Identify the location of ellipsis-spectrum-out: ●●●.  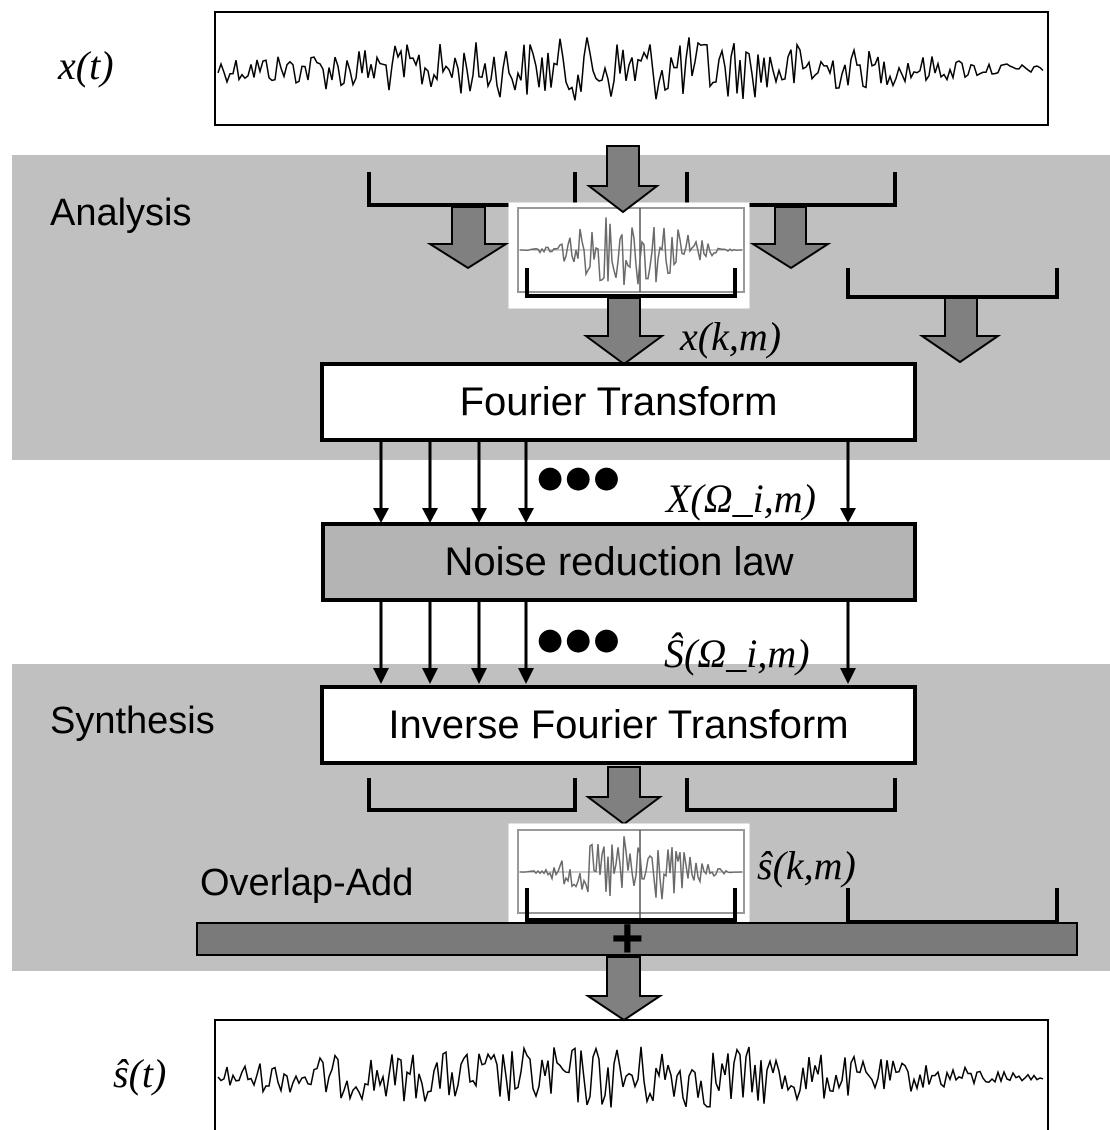
(579, 639).